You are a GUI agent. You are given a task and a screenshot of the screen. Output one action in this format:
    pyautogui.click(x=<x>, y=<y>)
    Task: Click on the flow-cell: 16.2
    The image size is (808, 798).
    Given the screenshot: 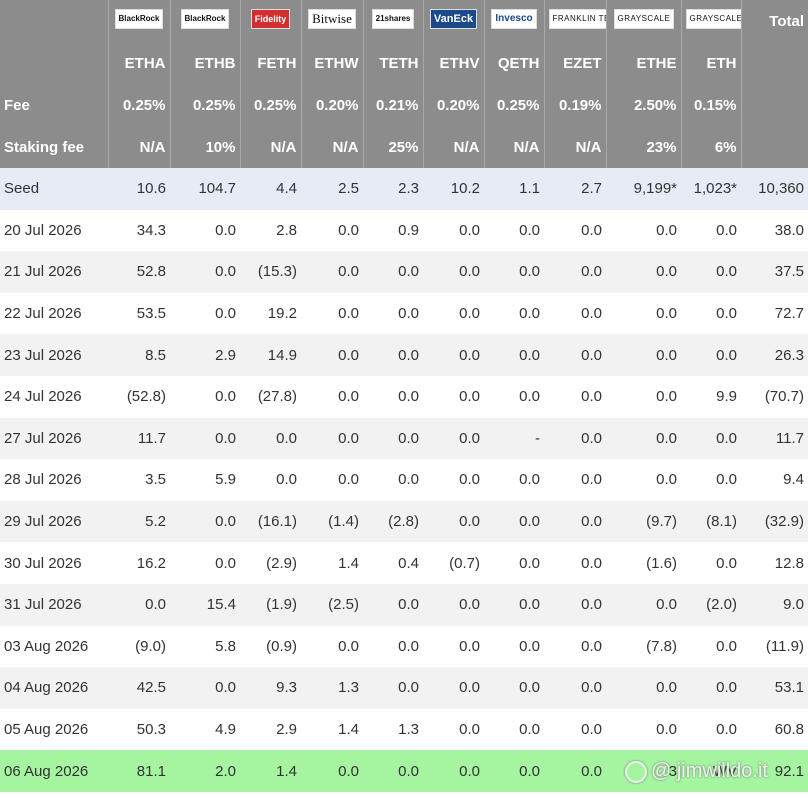 What is the action you would take?
    pyautogui.click(x=151, y=563)
    